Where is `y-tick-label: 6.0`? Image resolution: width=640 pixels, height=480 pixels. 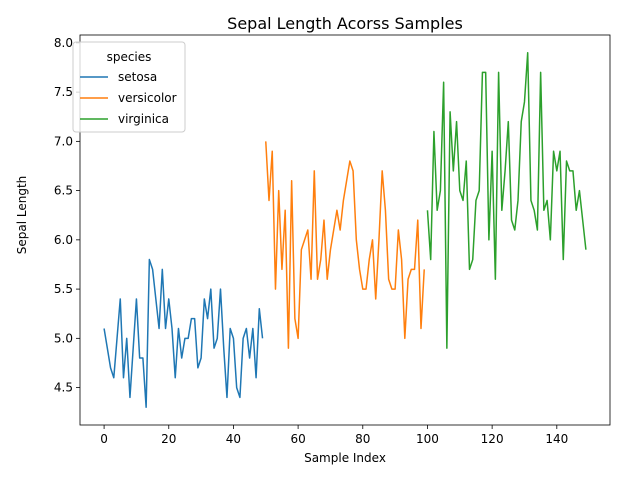 y-tick-label: 6.0 is located at coordinates (63, 240).